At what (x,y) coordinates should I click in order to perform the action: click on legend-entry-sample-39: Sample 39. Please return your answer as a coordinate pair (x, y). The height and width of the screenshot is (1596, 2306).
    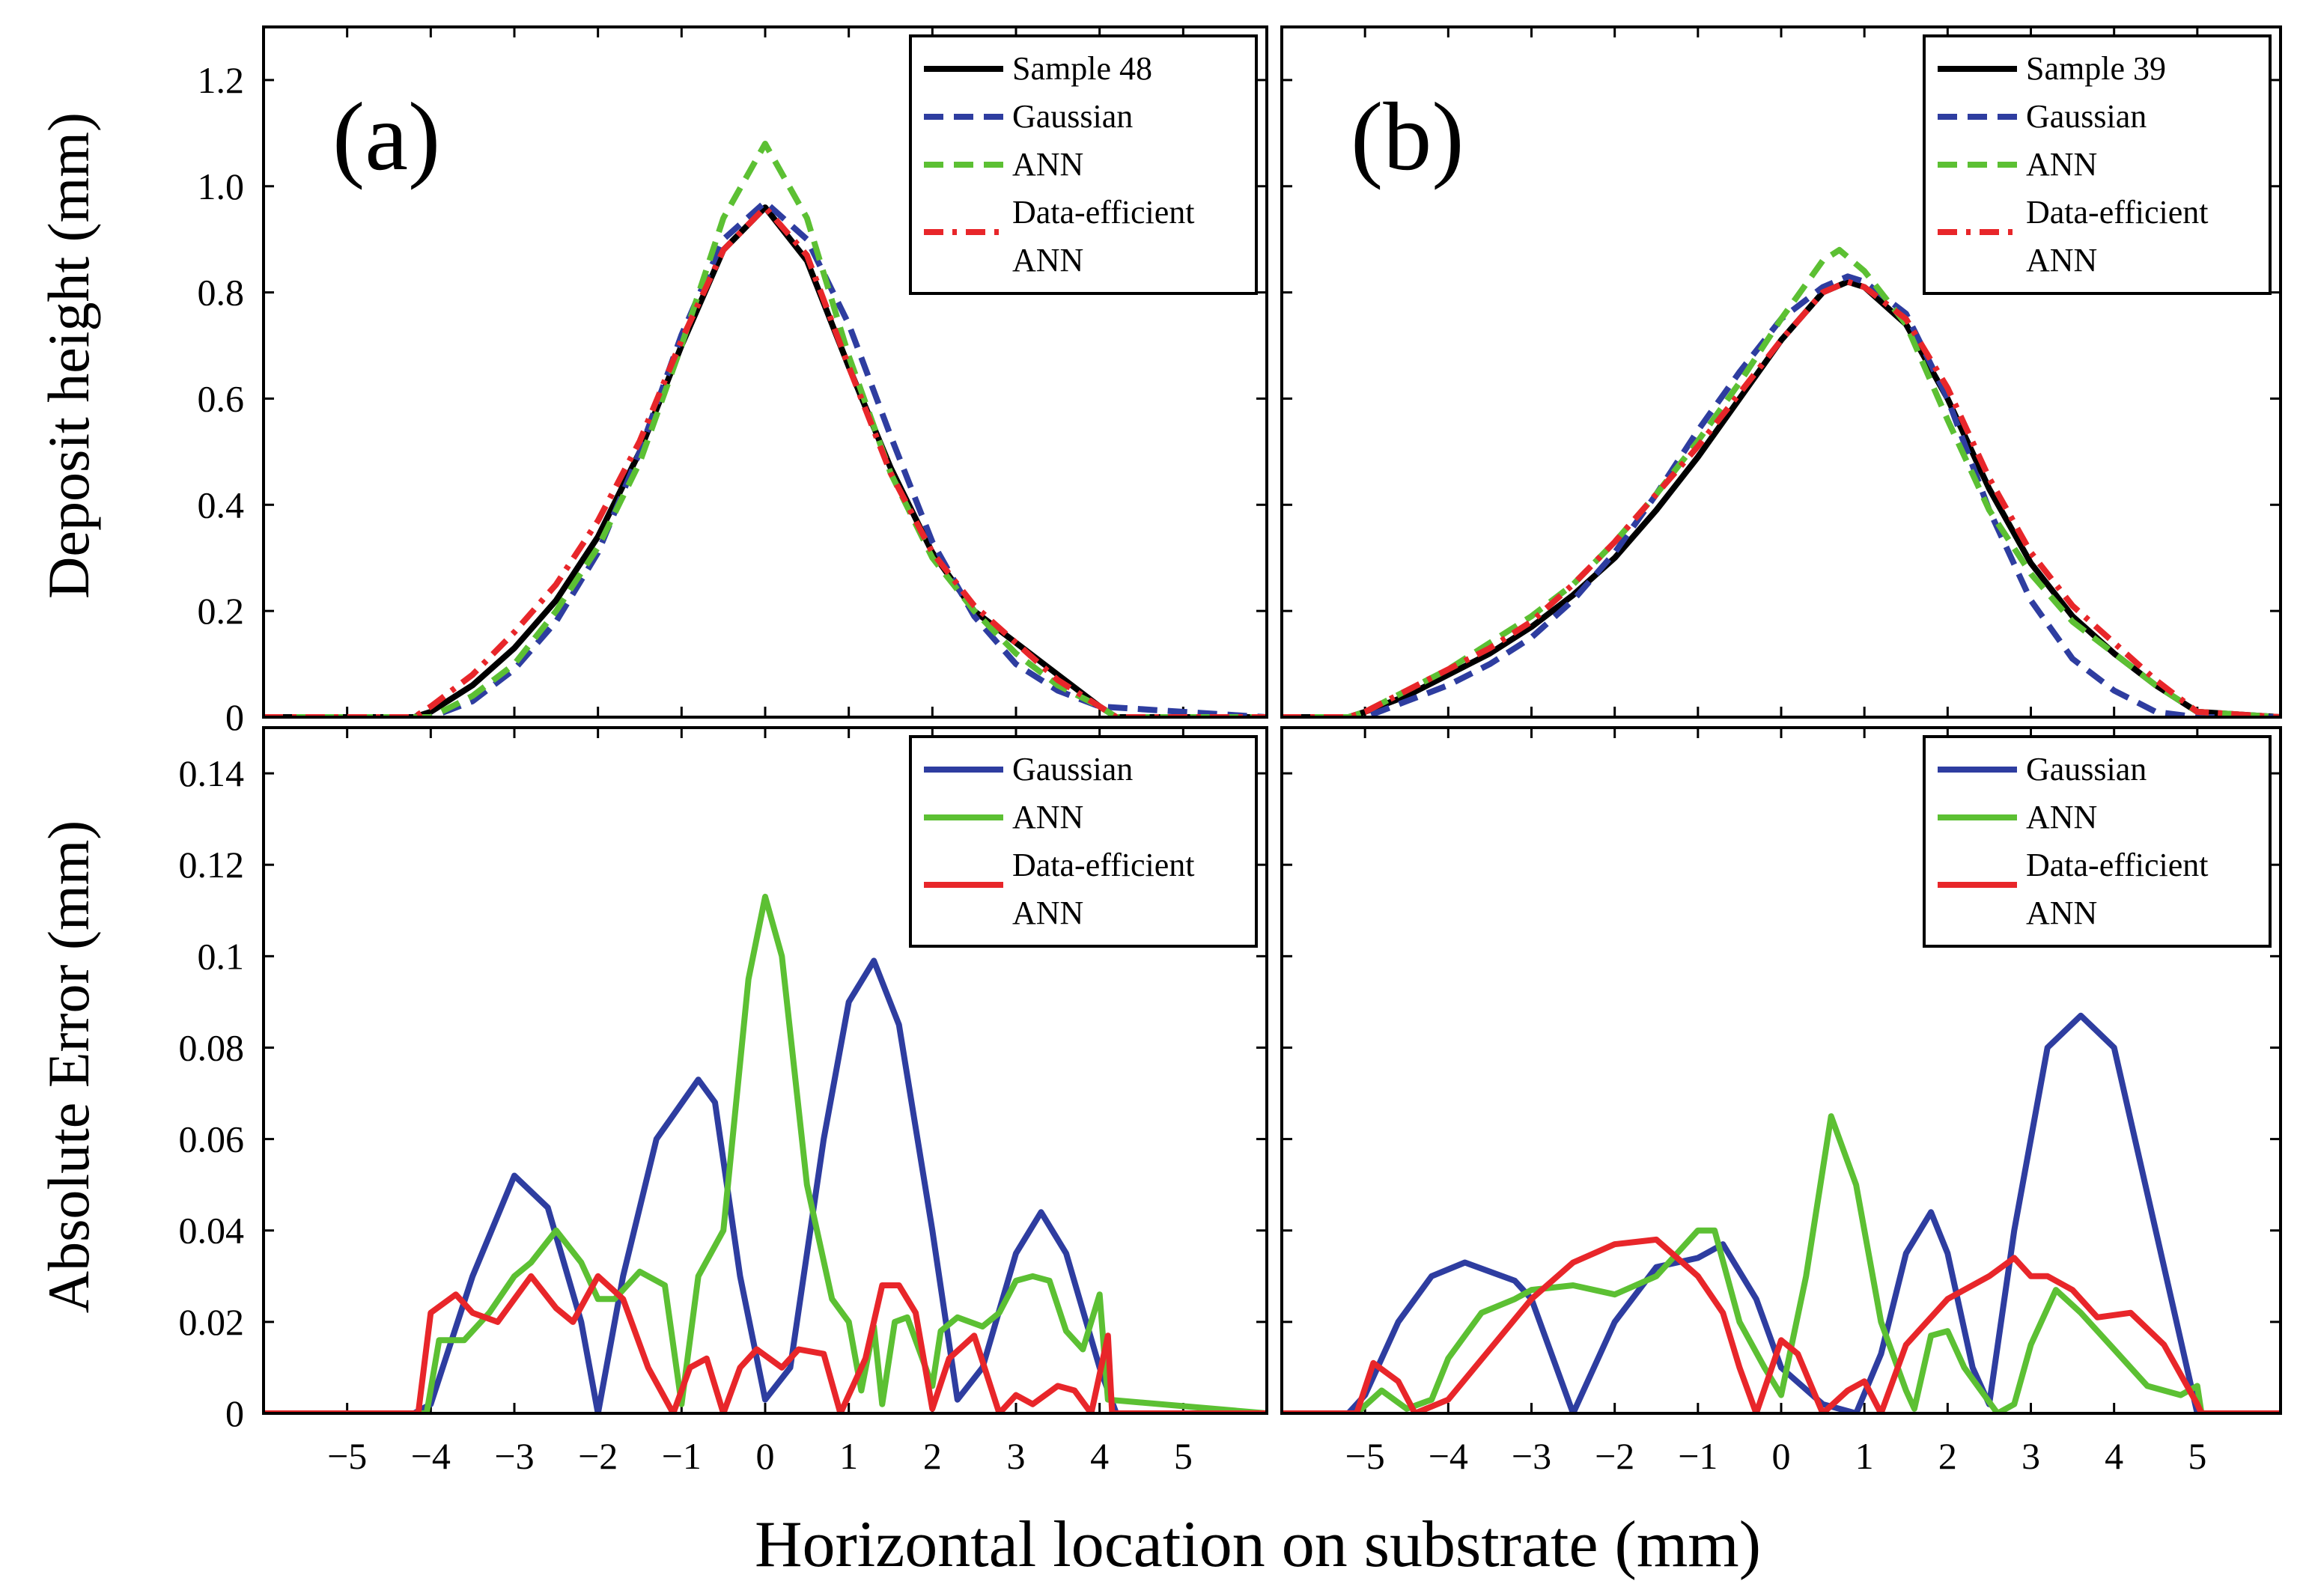
    Looking at the image, I should click on (2052, 69).